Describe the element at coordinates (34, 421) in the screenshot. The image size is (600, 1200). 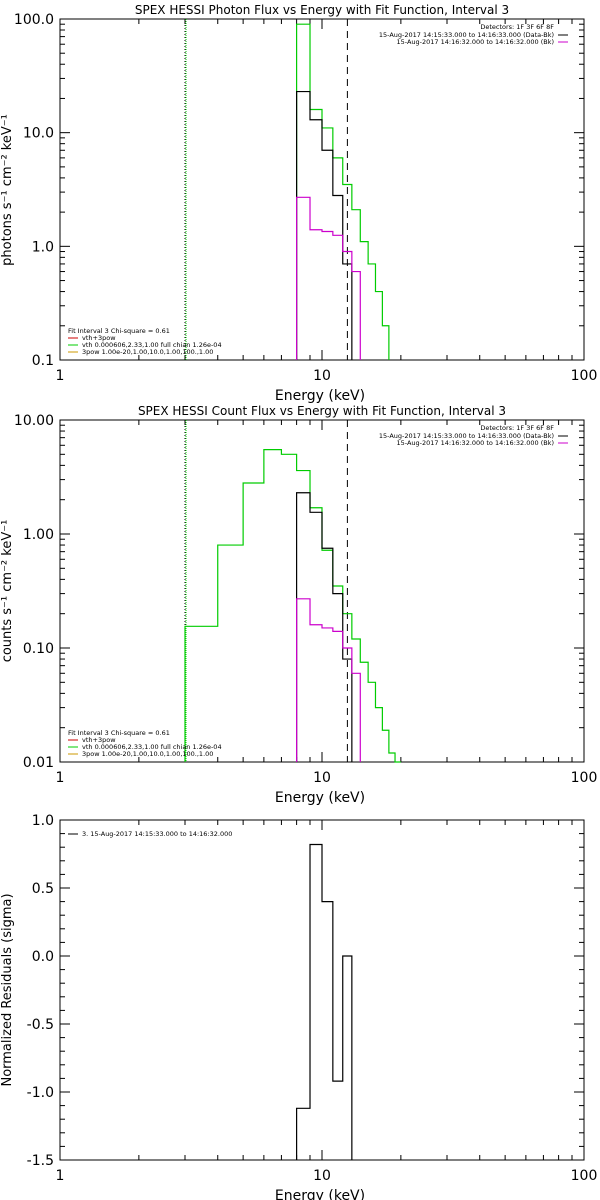
I see `y-tick-label: 10.00` at that location.